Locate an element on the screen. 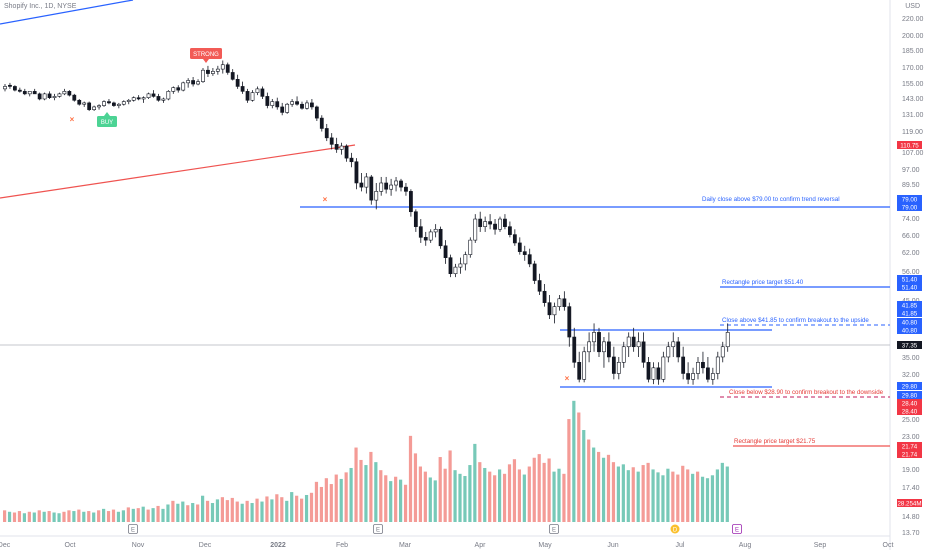 The width and height of the screenshot is (932, 555). price-tag-label: 40.80 is located at coordinates (910, 322).